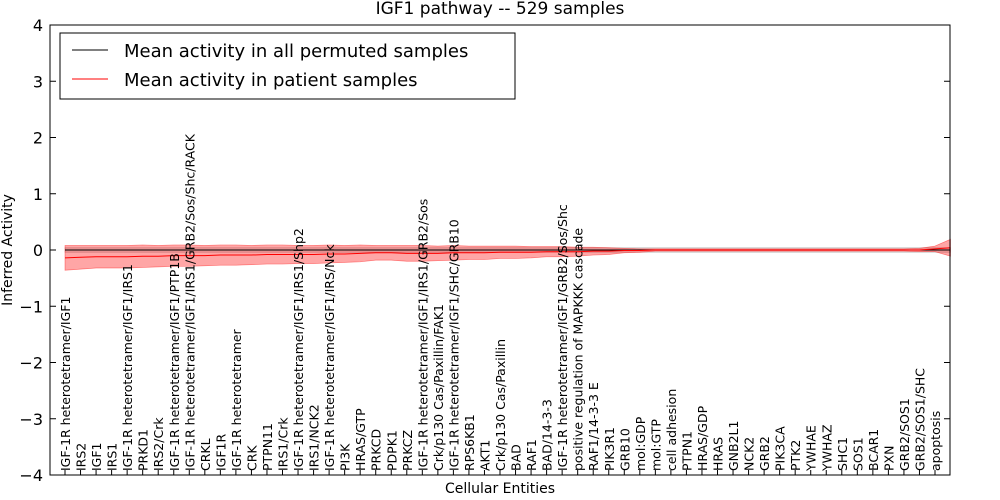 This screenshot has height=500, width=1000. Describe the element at coordinates (174, 362) in the screenshot. I see `x-tick-label: IGF-1R heterotetramer/IGF1/PTP1B` at that location.